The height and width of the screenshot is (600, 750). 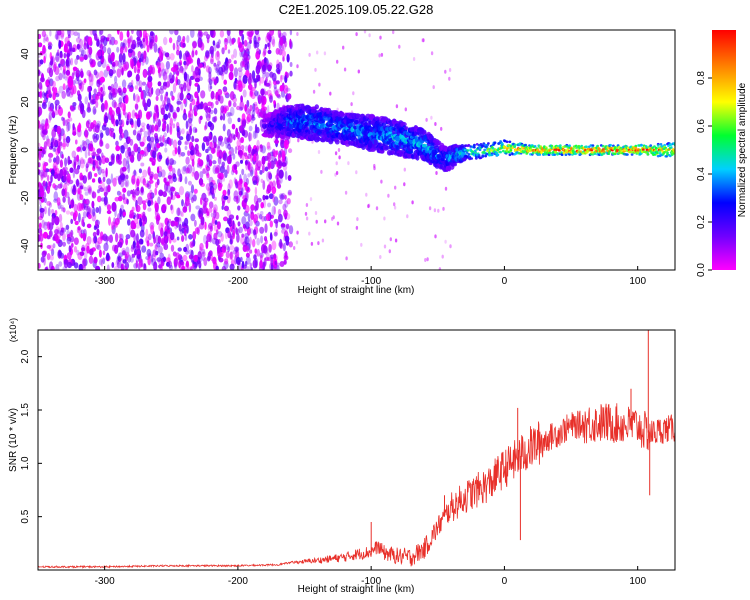 I want to click on y-tick-label: 40, so click(x=25, y=54).